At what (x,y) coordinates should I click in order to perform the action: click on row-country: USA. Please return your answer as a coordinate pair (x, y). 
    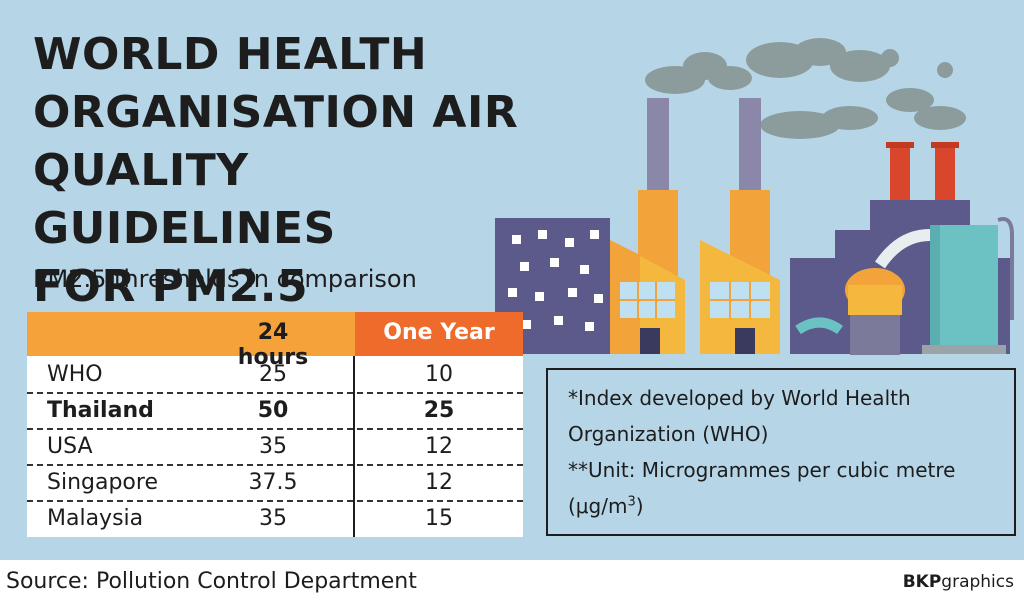
    Looking at the image, I should click on (70, 446).